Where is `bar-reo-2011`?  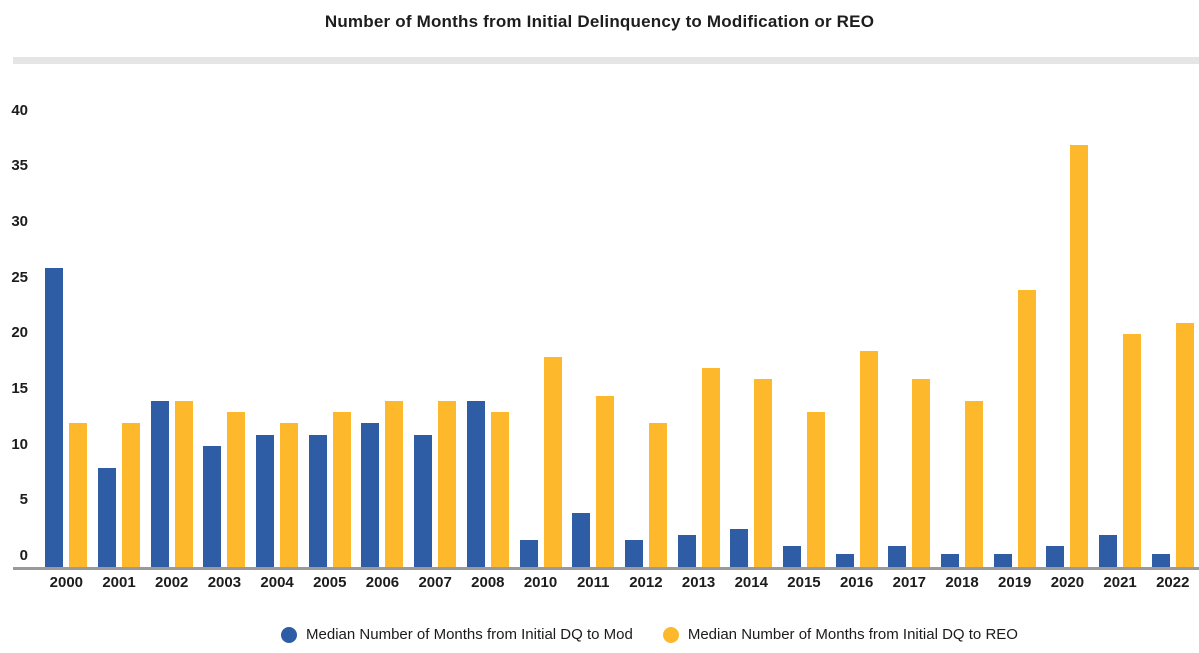
bar-reo-2011 is located at coordinates (605, 481).